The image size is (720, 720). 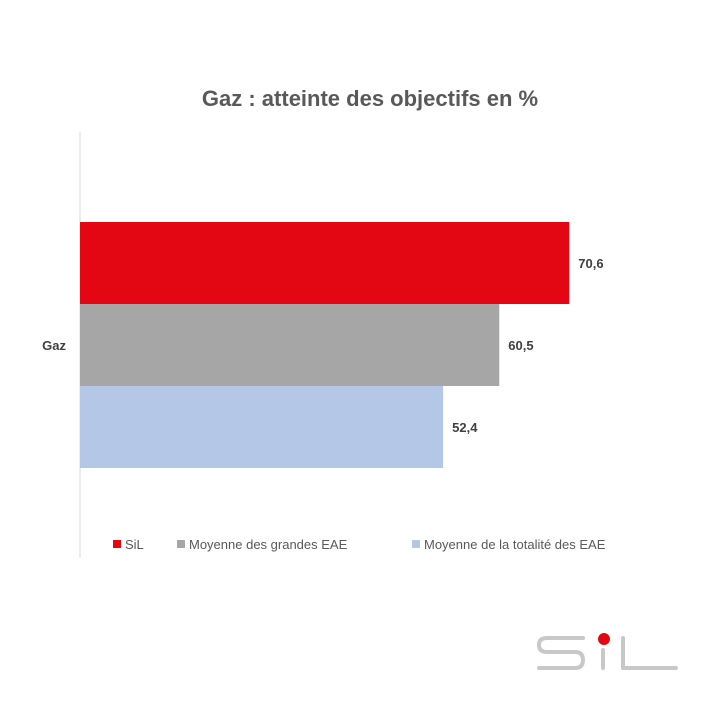 I want to click on data-label-series-2: 52,4, so click(x=465, y=427).